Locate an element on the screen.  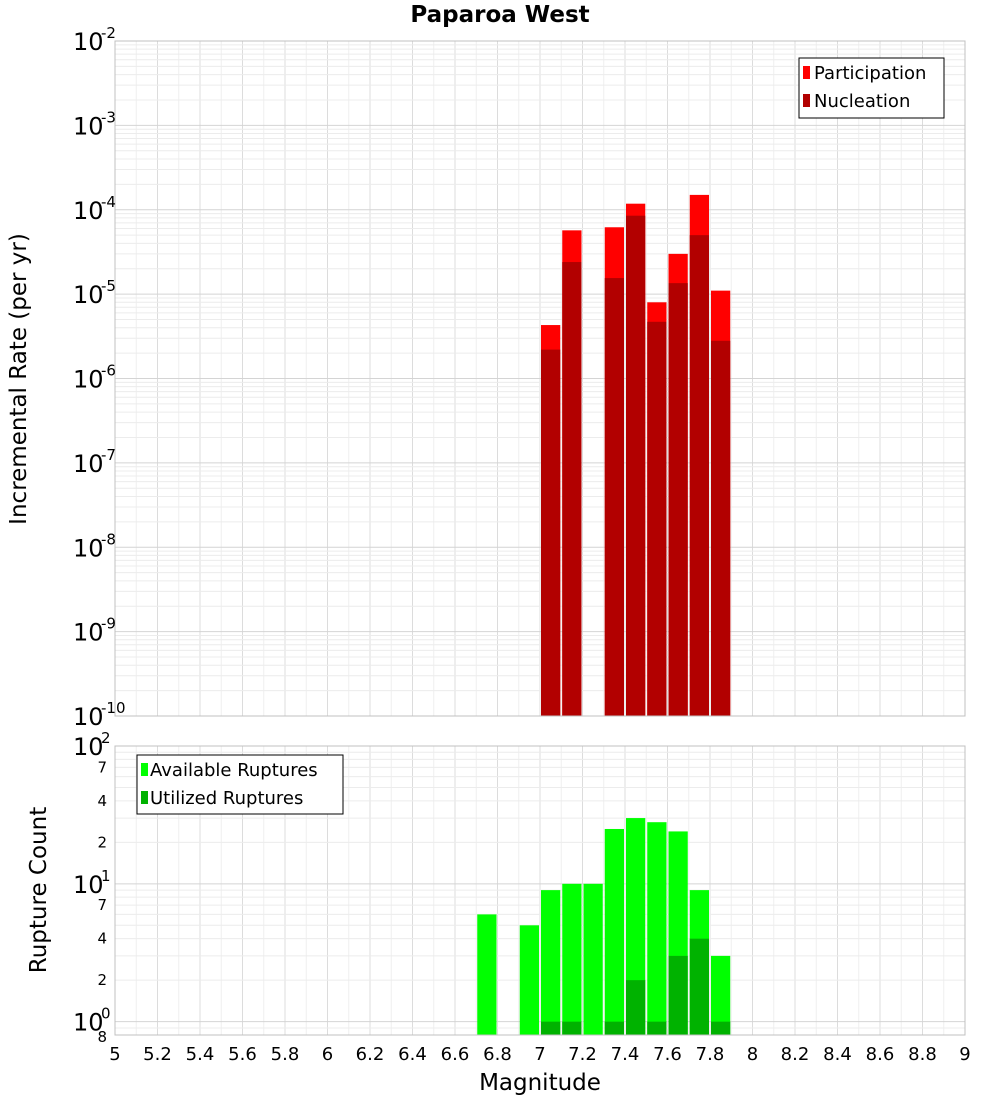
y-tick-label-exponent: -8 is located at coordinates (108, 539).